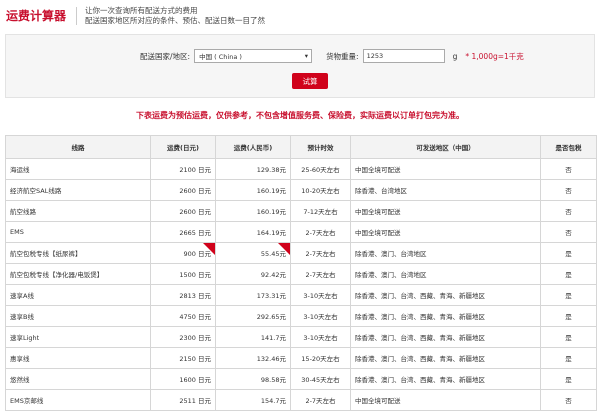 The image size is (600, 413). What do you see at coordinates (253, 379) in the screenshot?
I see `table-cell: 98.58元` at bounding box center [253, 379].